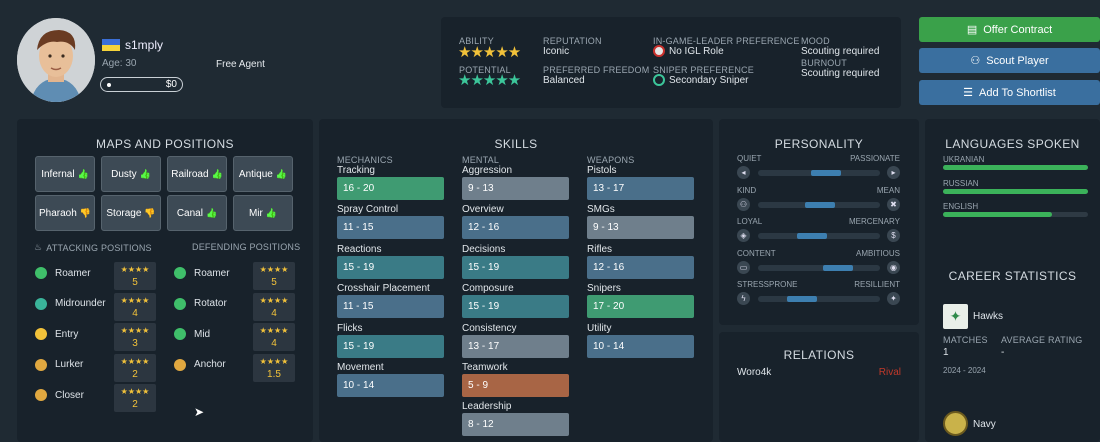  I want to click on skill-name: Rifles, so click(600, 249).